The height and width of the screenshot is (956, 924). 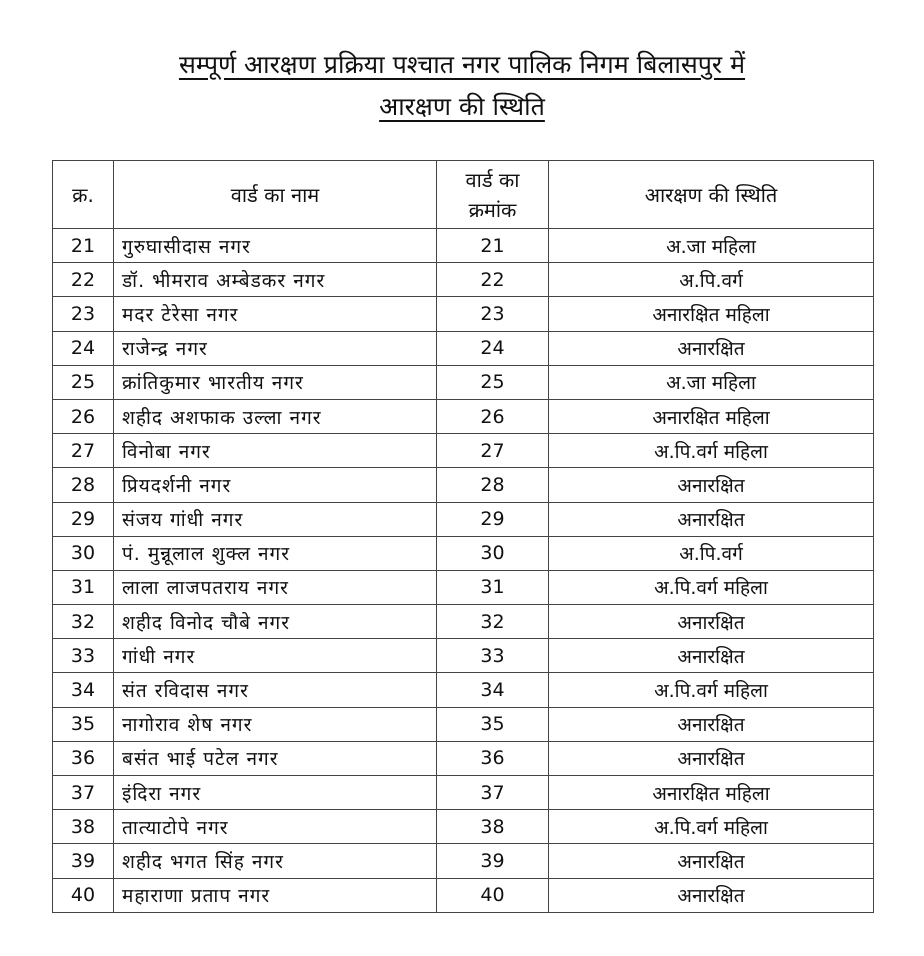 I want to click on table-row: 40 महाराणा प्रताप नगर 40 अनारक्षित, so click(x=463, y=895).